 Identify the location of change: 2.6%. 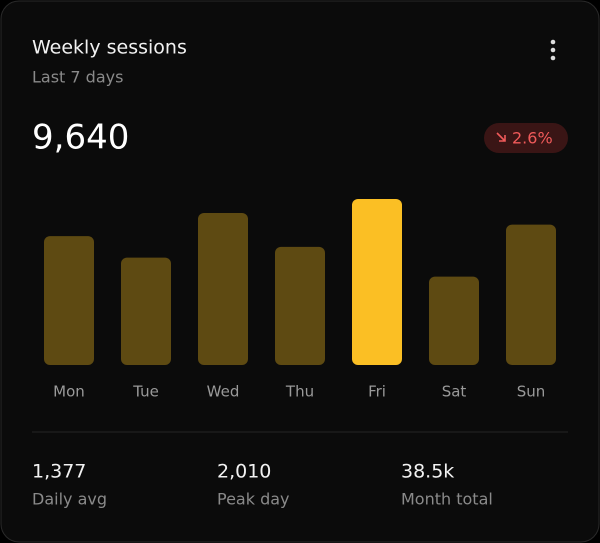
(532, 138).